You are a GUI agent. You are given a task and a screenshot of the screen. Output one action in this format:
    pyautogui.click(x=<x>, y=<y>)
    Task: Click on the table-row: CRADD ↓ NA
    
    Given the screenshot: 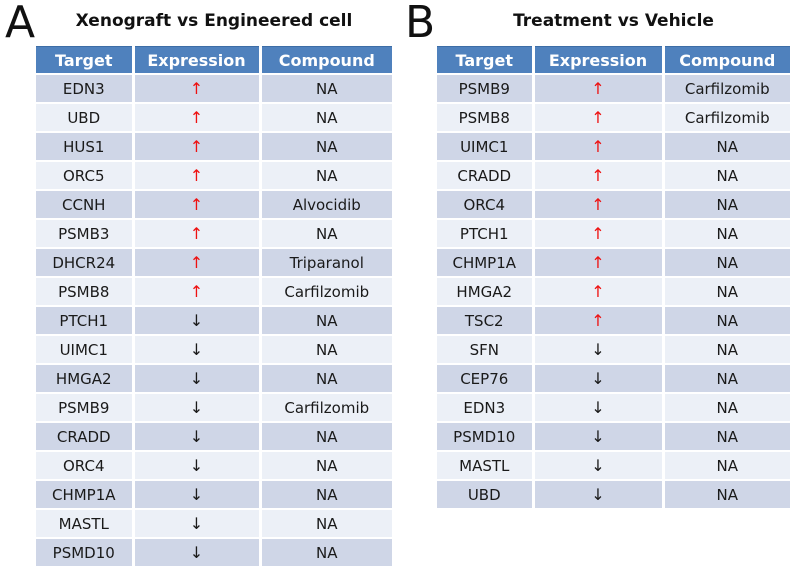 What is the action you would take?
    pyautogui.click(x=214, y=437)
    